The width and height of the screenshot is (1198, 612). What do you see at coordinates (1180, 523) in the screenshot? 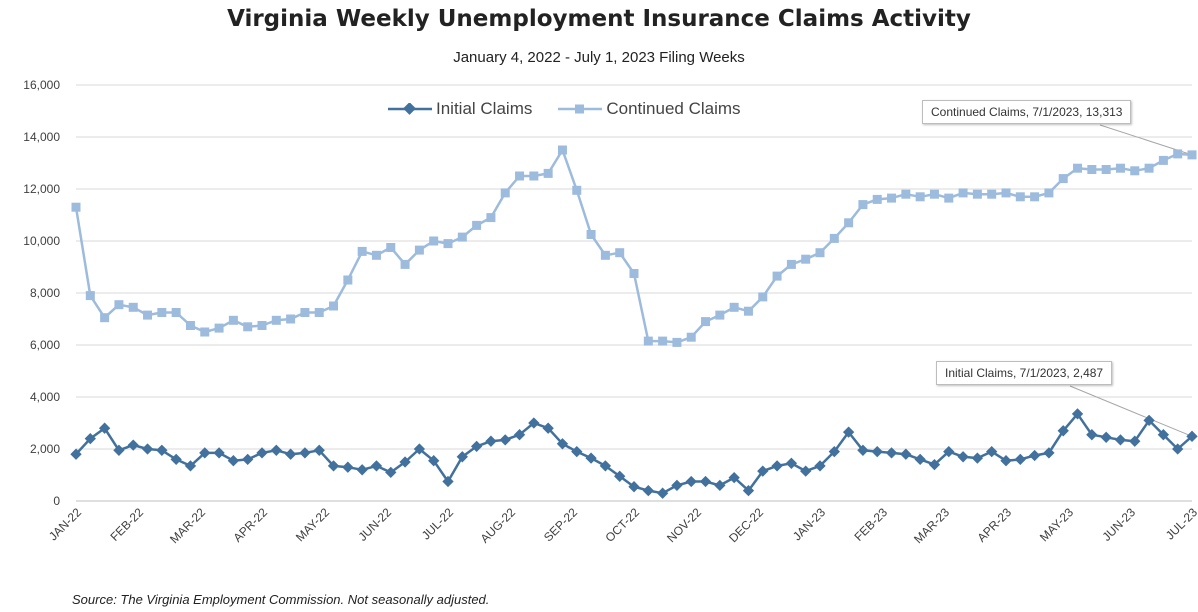
I see `x-tick-label: JUL-23` at bounding box center [1180, 523].